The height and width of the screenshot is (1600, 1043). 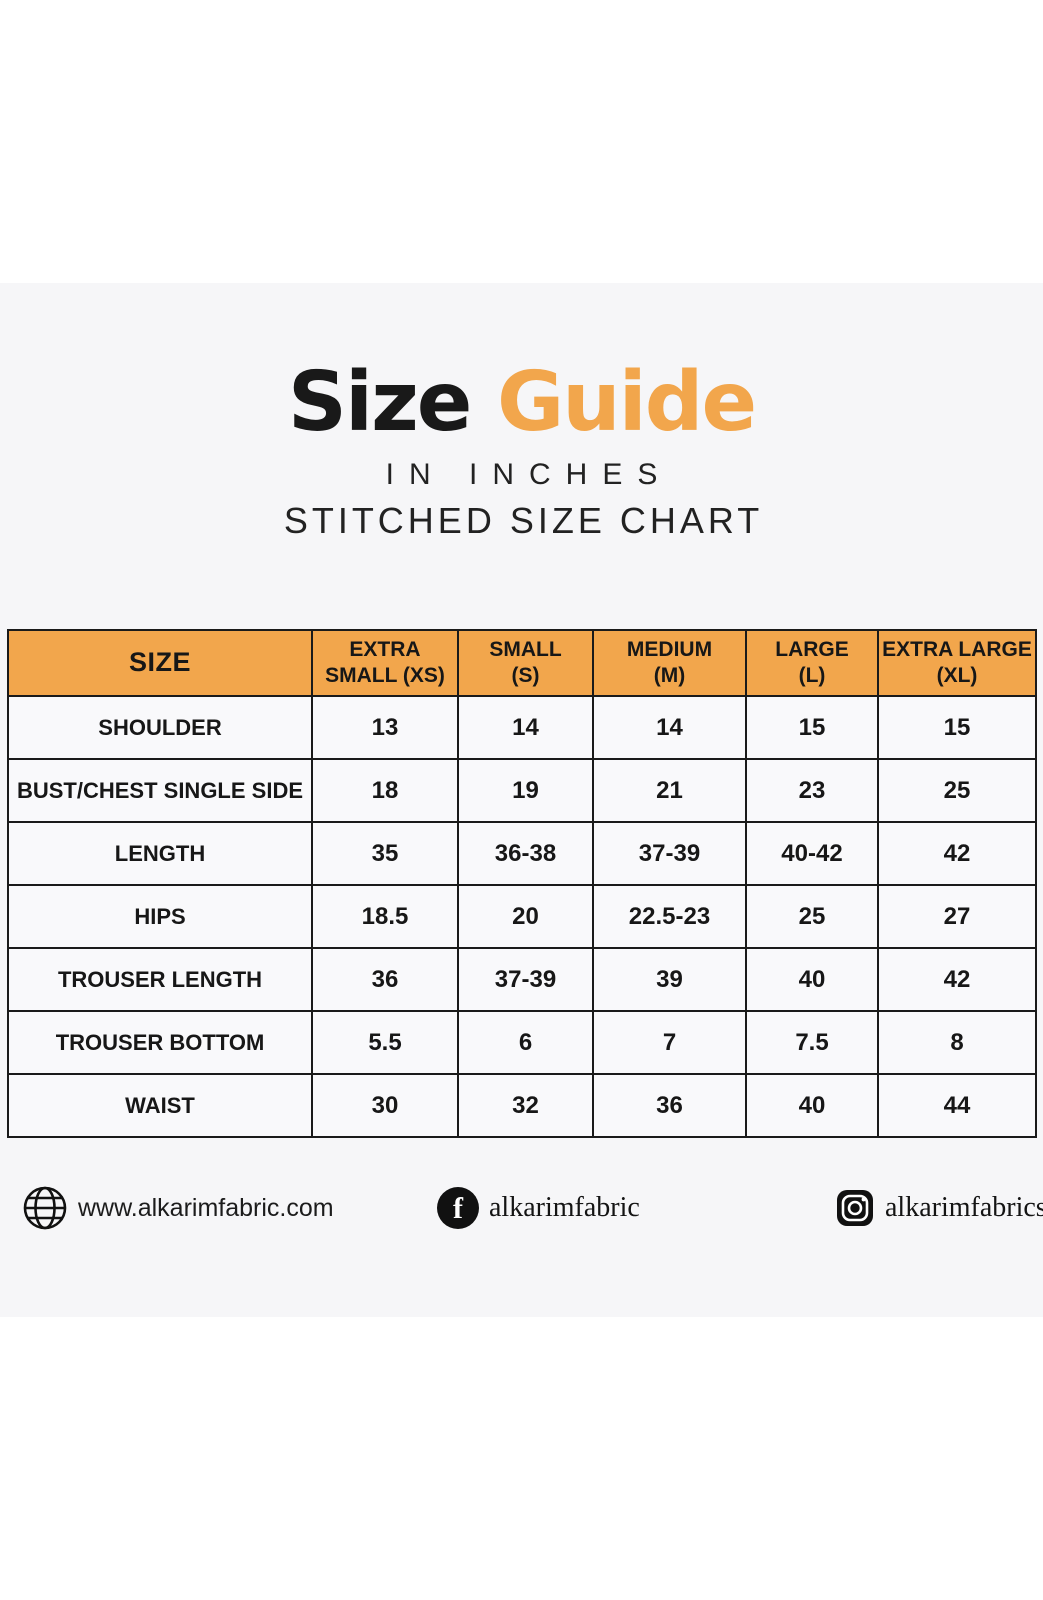 I want to click on cell-value: 27, so click(x=957, y=916).